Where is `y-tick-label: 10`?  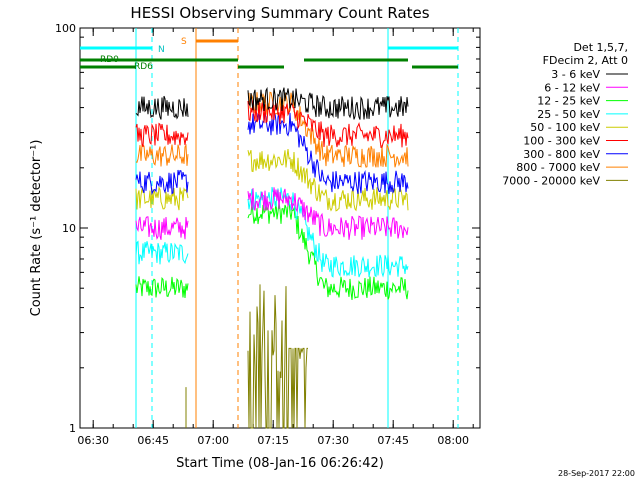
y-tick-label: 10 is located at coordinates (69, 228).